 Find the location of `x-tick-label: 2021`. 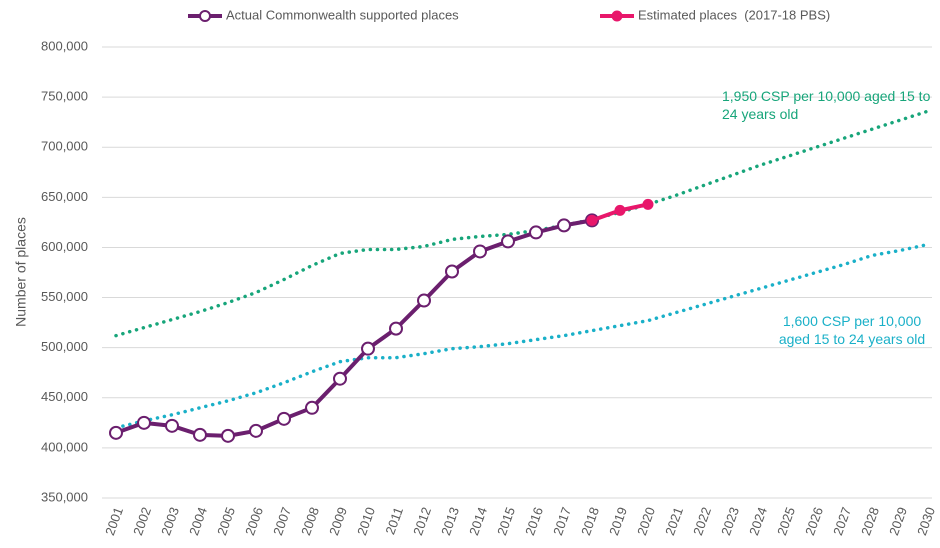

x-tick-label: 2021 is located at coordinates (674, 521).